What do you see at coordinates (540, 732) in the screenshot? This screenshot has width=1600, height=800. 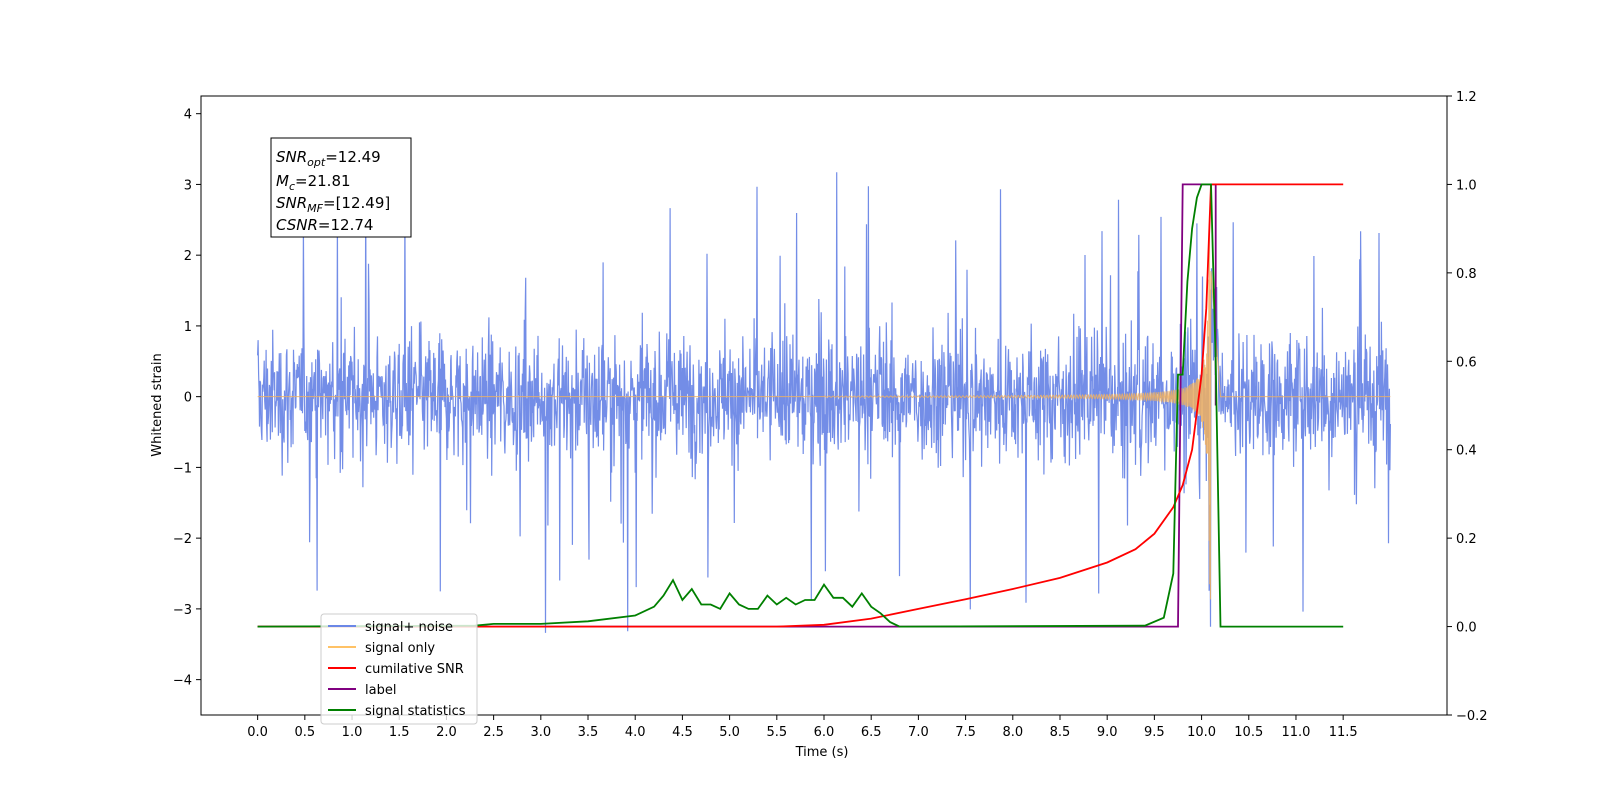 I see `x-tick-label: 3.0` at bounding box center [540, 732].